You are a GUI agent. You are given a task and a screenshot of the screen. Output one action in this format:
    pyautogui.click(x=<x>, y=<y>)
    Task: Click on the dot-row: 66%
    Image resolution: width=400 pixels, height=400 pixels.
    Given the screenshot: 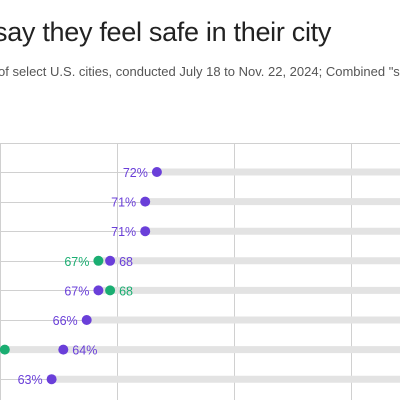 What is the action you would take?
    pyautogui.click(x=226, y=321)
    